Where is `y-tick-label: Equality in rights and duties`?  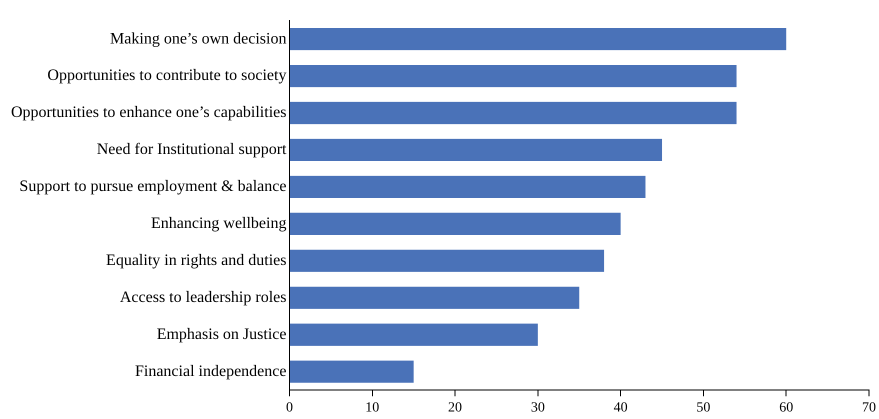
y-tick-label: Equality in rights and duties is located at coordinates (196, 261).